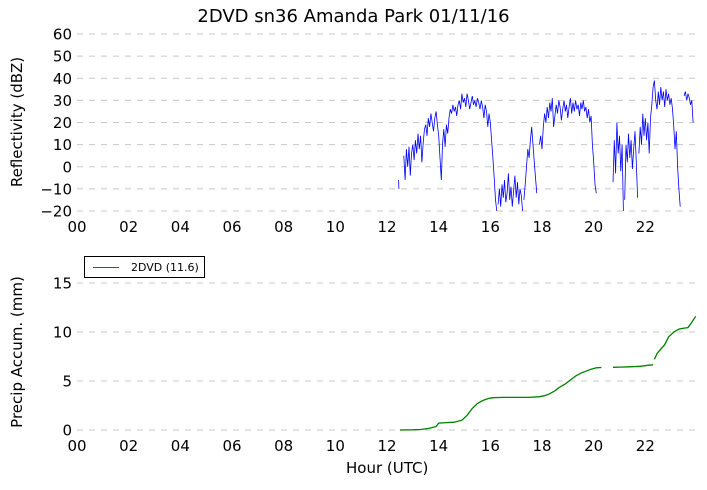 The width and height of the screenshot is (707, 490). What do you see at coordinates (165, 267) in the screenshot?
I see `legend-label: 2DVD (11.6)` at bounding box center [165, 267].